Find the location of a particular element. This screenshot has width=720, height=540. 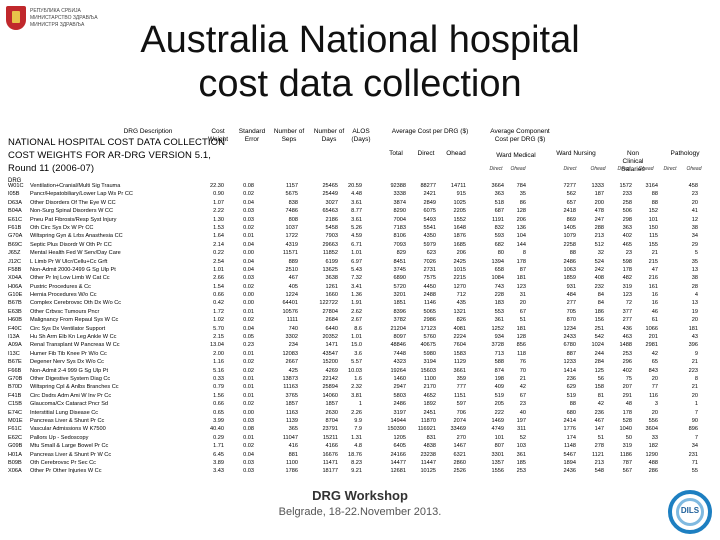

drg-description: Humer Fib Tib Knee Pr W/o Cc is located at coordinates (68, 353).